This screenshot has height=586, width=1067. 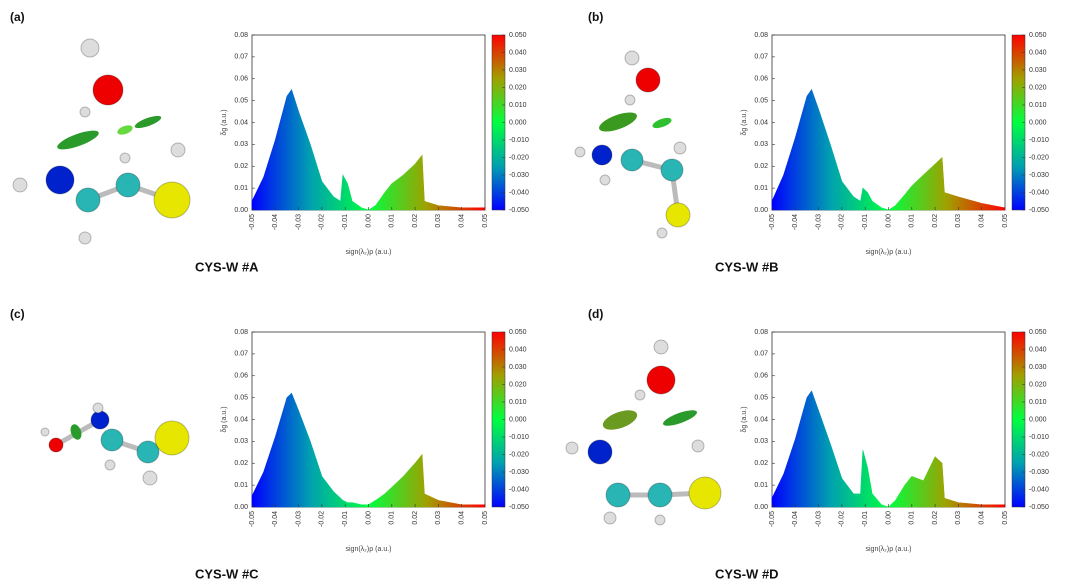 What do you see at coordinates (227, 266) in the screenshot?
I see `caption: CYS-W #A` at bounding box center [227, 266].